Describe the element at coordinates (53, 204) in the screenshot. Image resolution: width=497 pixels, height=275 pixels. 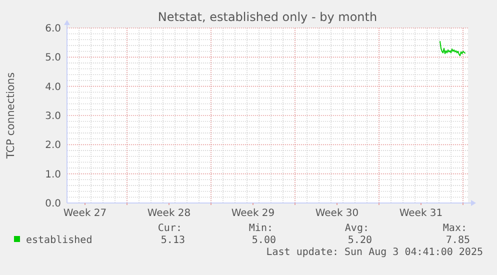
I see `y-tick-label: 0.0` at that location.